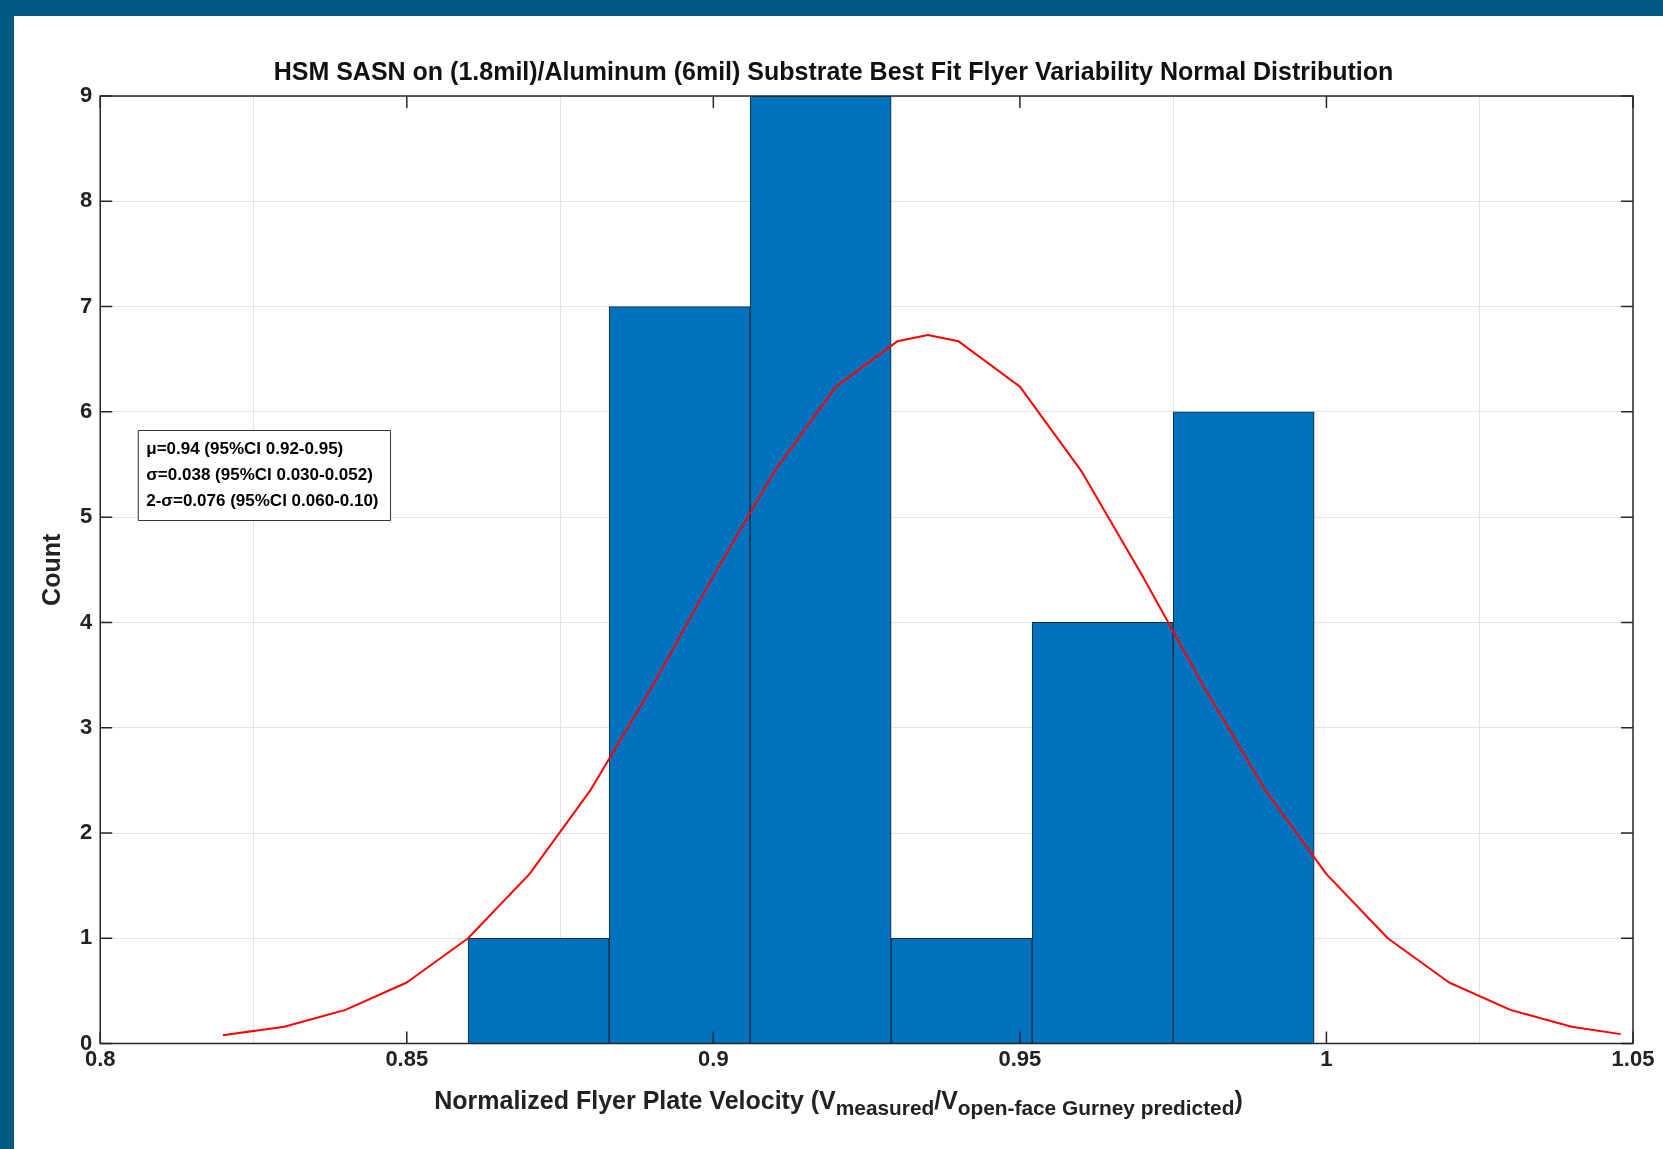  What do you see at coordinates (245, 449) in the screenshot?
I see `annotation: μ=0.94 (95%CI 0.92-0.95)` at bounding box center [245, 449].